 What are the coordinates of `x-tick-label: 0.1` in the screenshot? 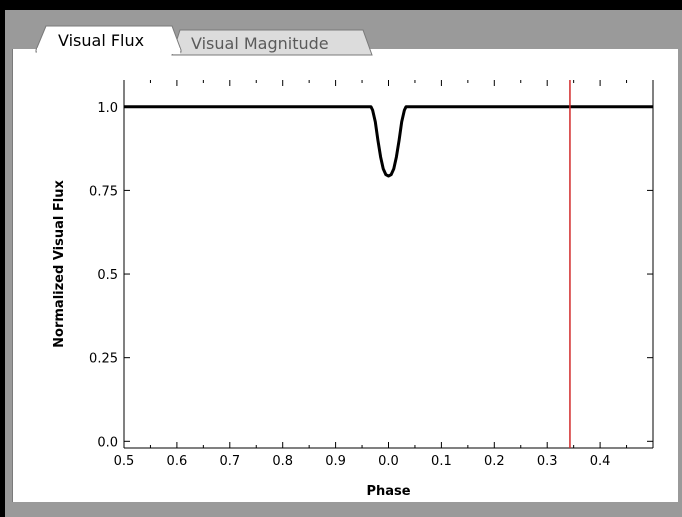 It's located at (441, 461).